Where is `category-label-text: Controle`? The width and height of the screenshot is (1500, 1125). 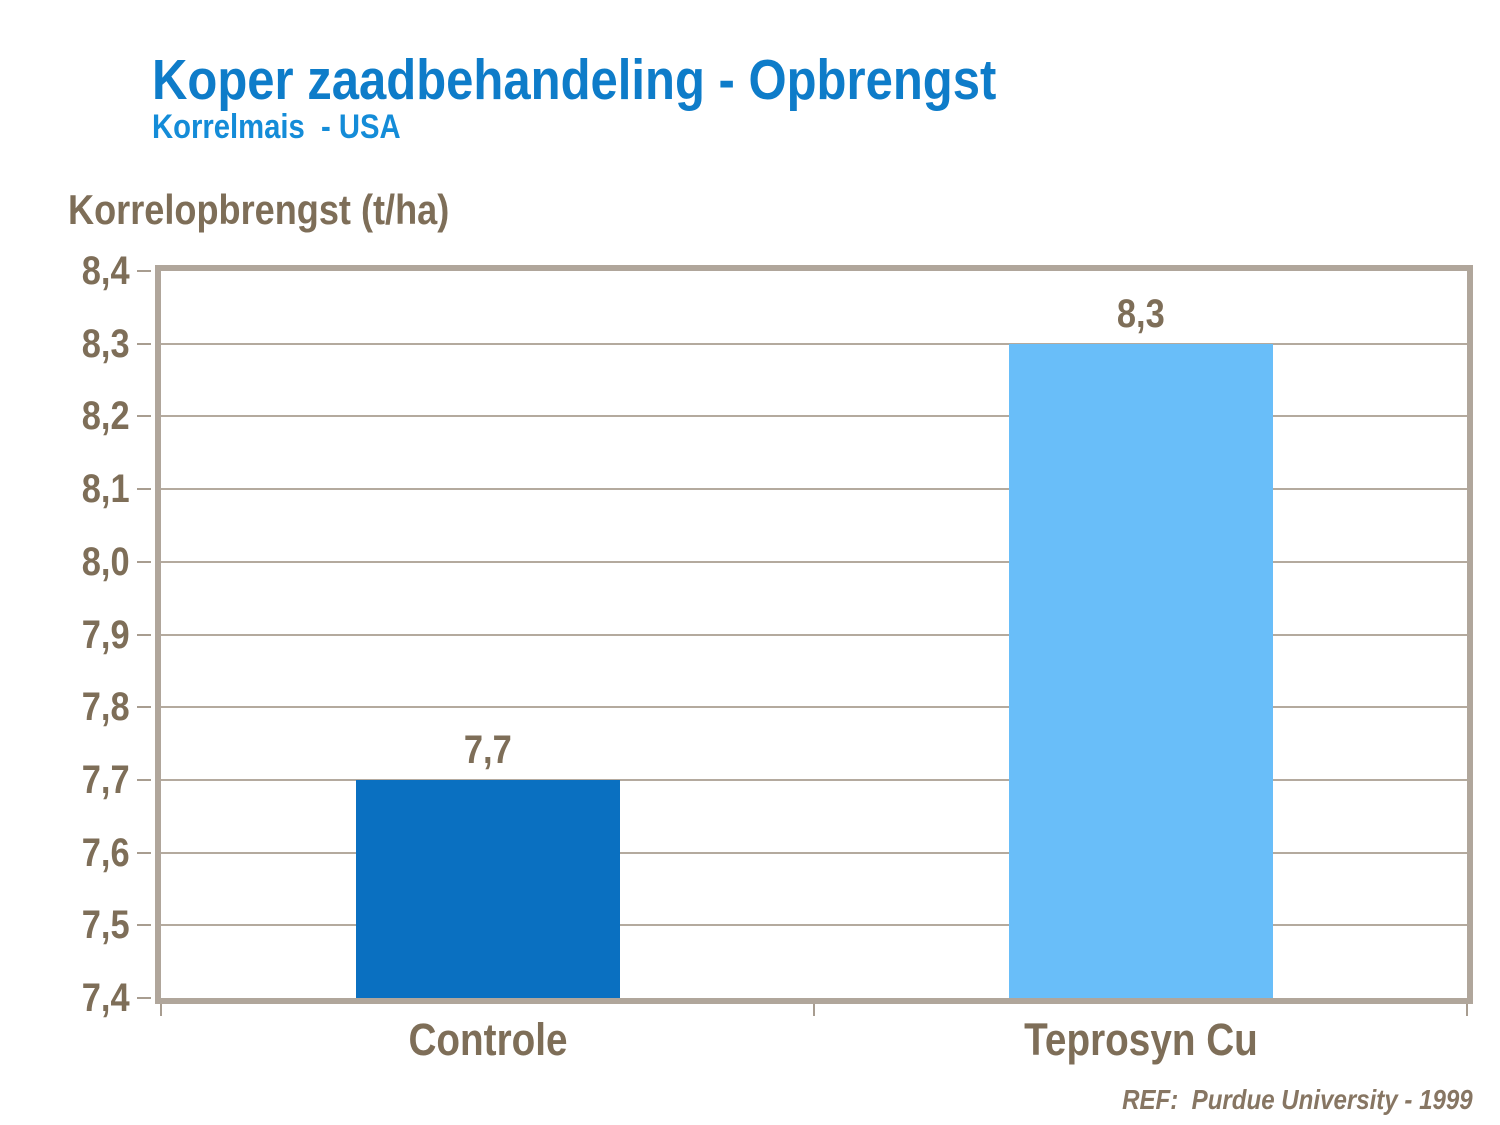
category-label-text: Controle is located at coordinates (487, 1039).